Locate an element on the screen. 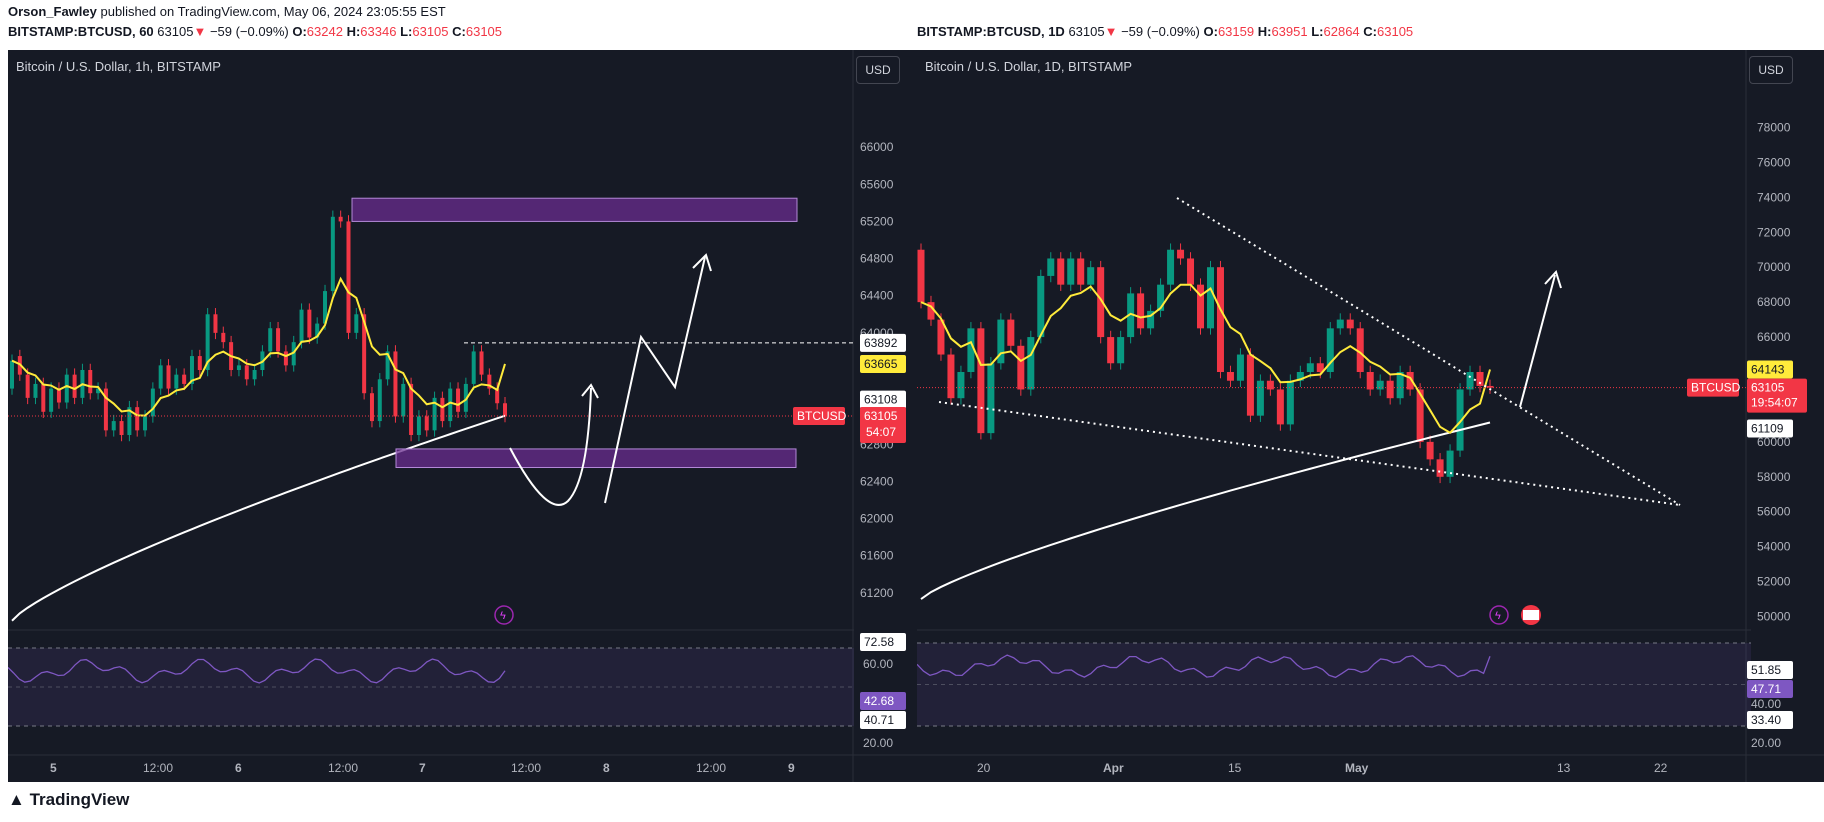 The image size is (1824, 822). rsi-lower-label: 40.71 is located at coordinates (879, 720).